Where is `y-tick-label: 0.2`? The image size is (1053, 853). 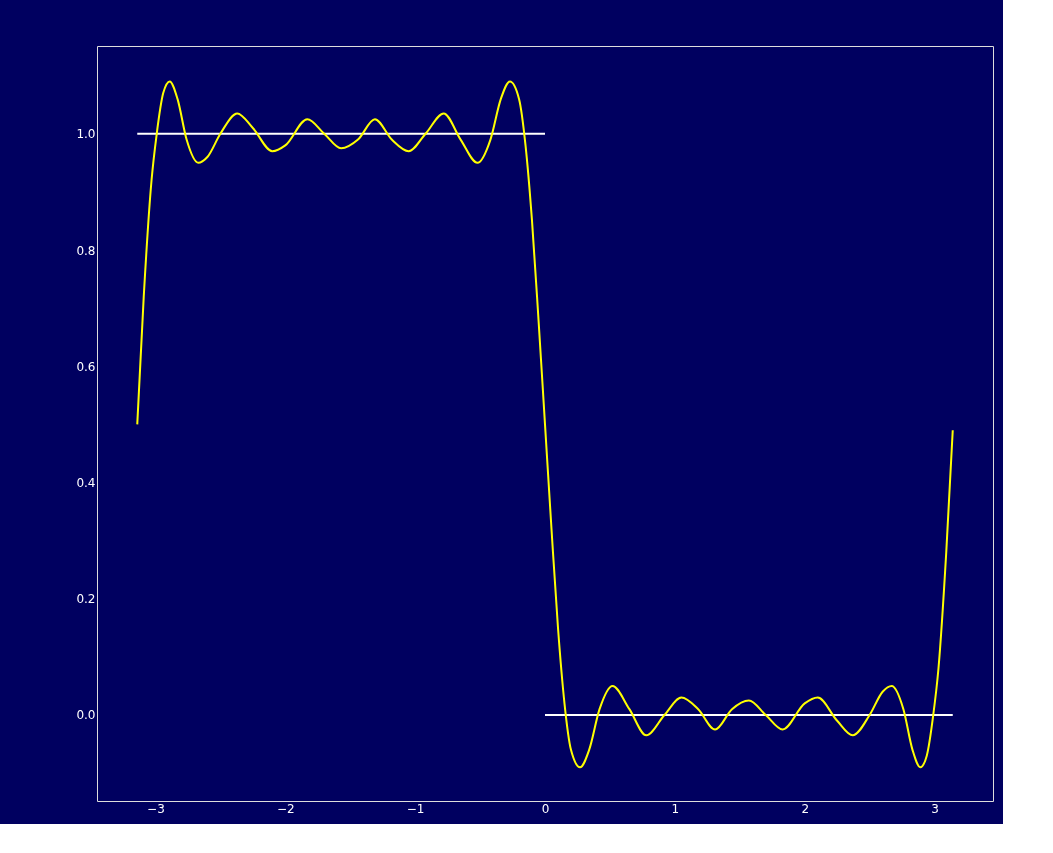
y-tick-label: 0.2 is located at coordinates (86, 599).